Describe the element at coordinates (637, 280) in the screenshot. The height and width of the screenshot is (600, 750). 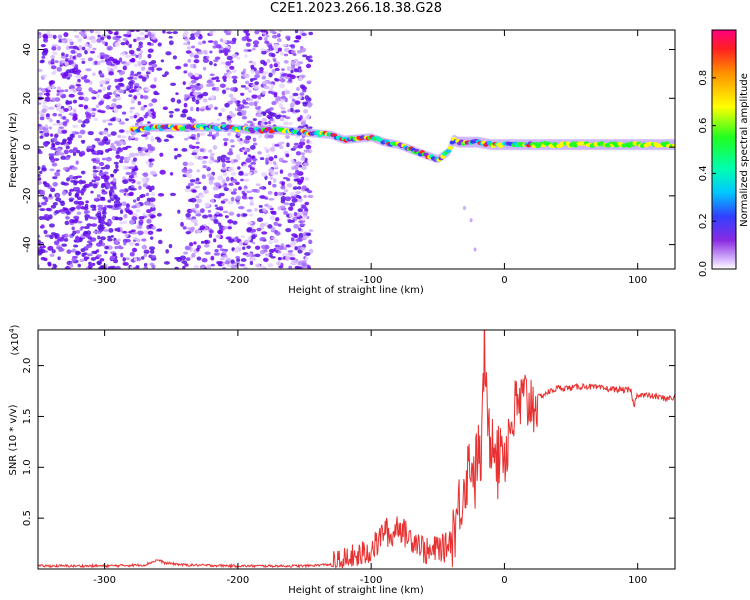
I see `spectrogram-x-tick-label: 100` at that location.